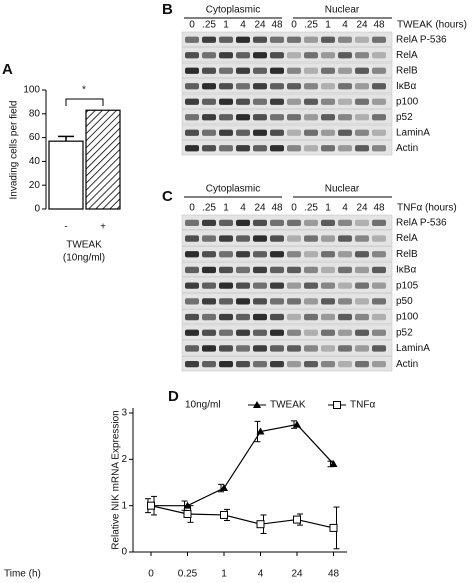 This screenshot has height=583, width=474. Describe the element at coordinates (35, 137) in the screenshot. I see `y-tick-label: 60` at that location.